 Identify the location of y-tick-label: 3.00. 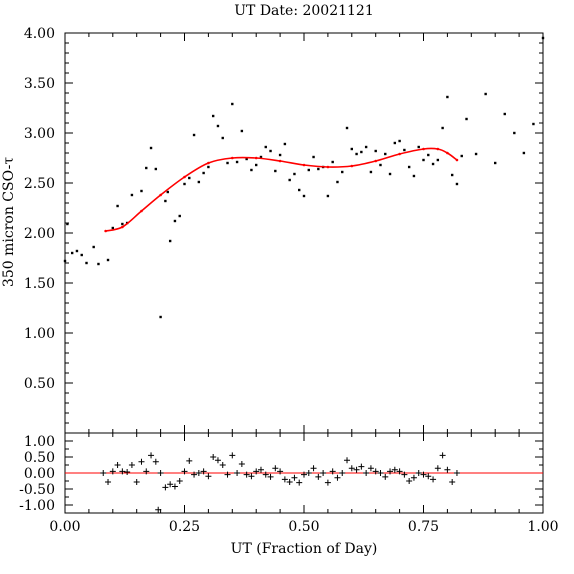
(39, 134).